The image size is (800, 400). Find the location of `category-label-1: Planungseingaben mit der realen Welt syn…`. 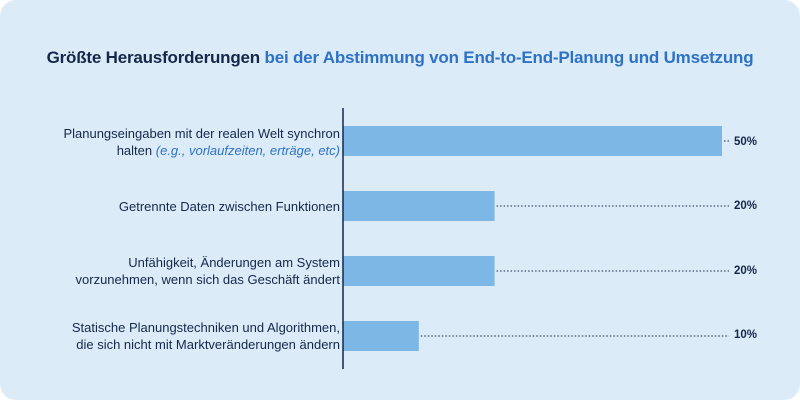

category-label-1: Planungseingaben mit der realen Welt syn… is located at coordinates (190, 142).